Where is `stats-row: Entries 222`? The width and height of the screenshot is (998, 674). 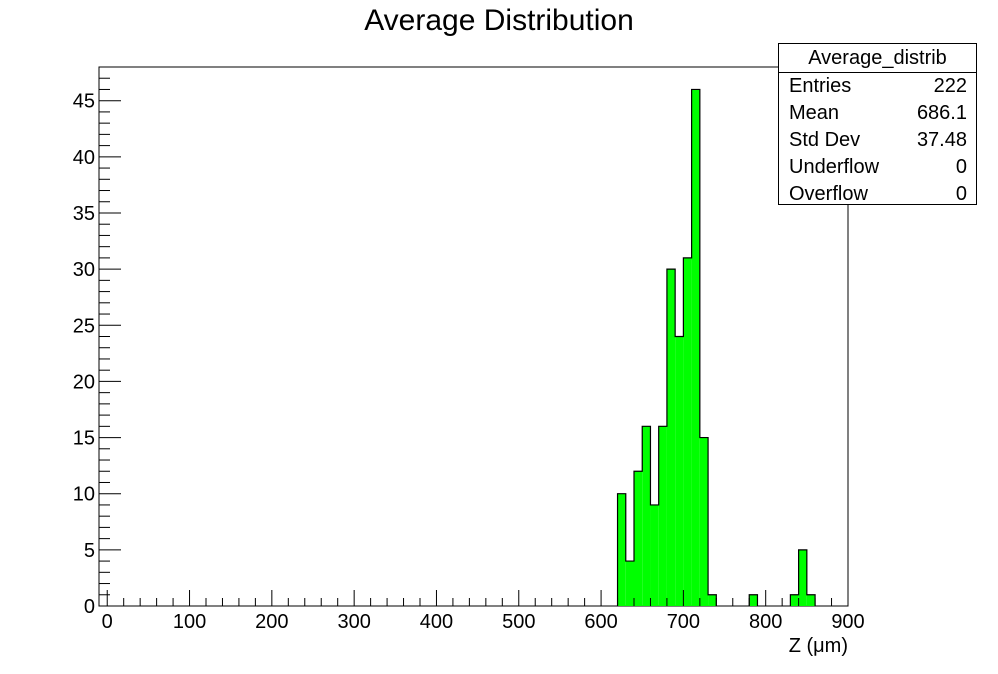
stats-row: Entries 222 is located at coordinates (877, 86).